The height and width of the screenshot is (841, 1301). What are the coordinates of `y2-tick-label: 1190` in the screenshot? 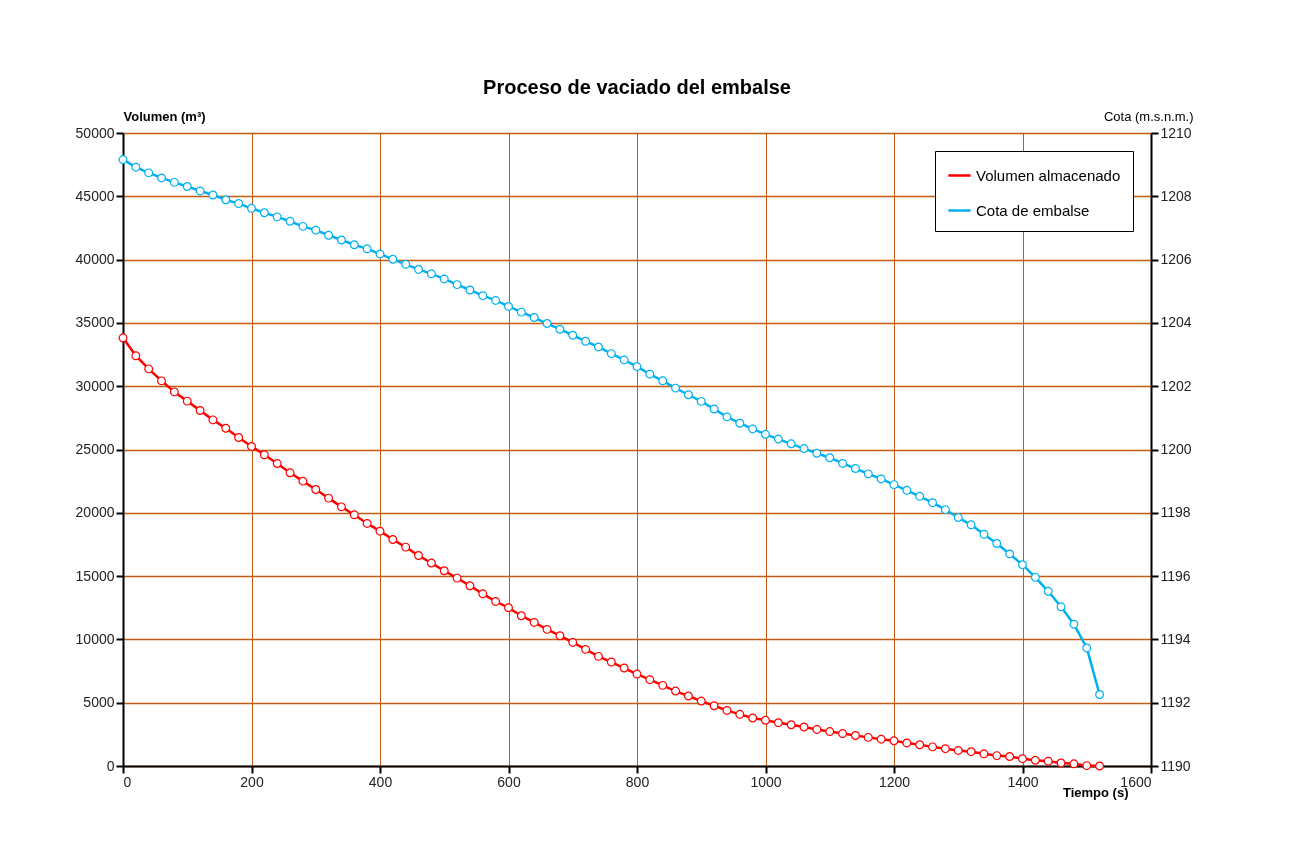 It's located at (1175, 765).